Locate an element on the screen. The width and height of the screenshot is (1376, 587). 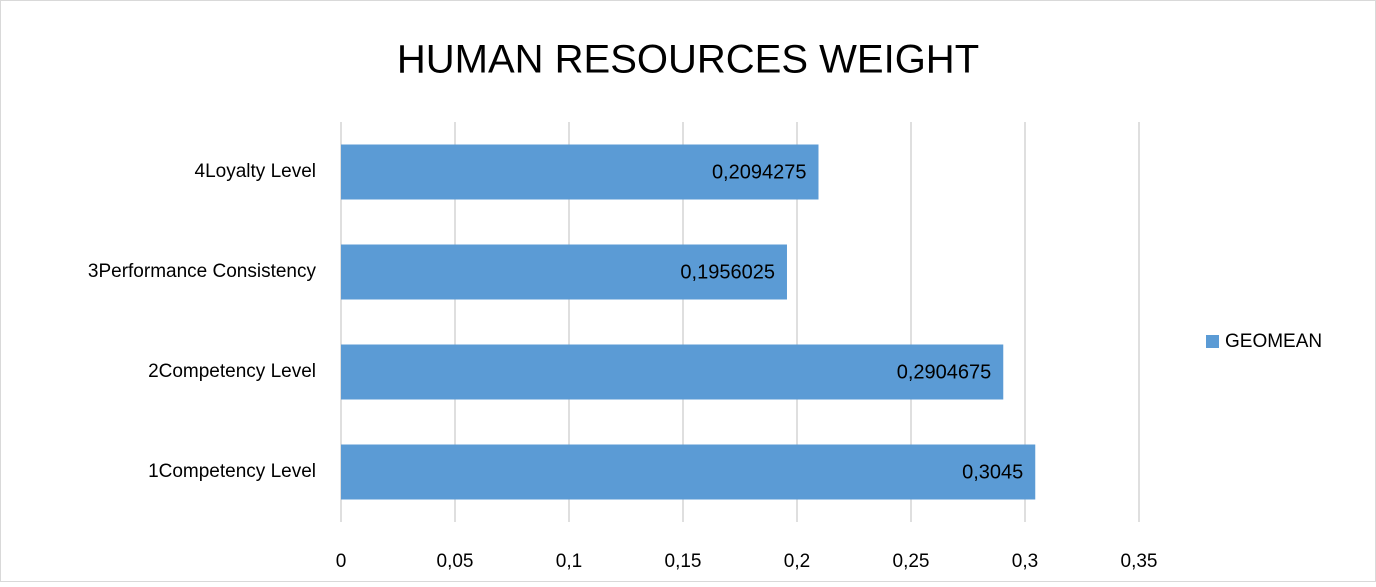
x-tick-label: 0,1 is located at coordinates (569, 561).